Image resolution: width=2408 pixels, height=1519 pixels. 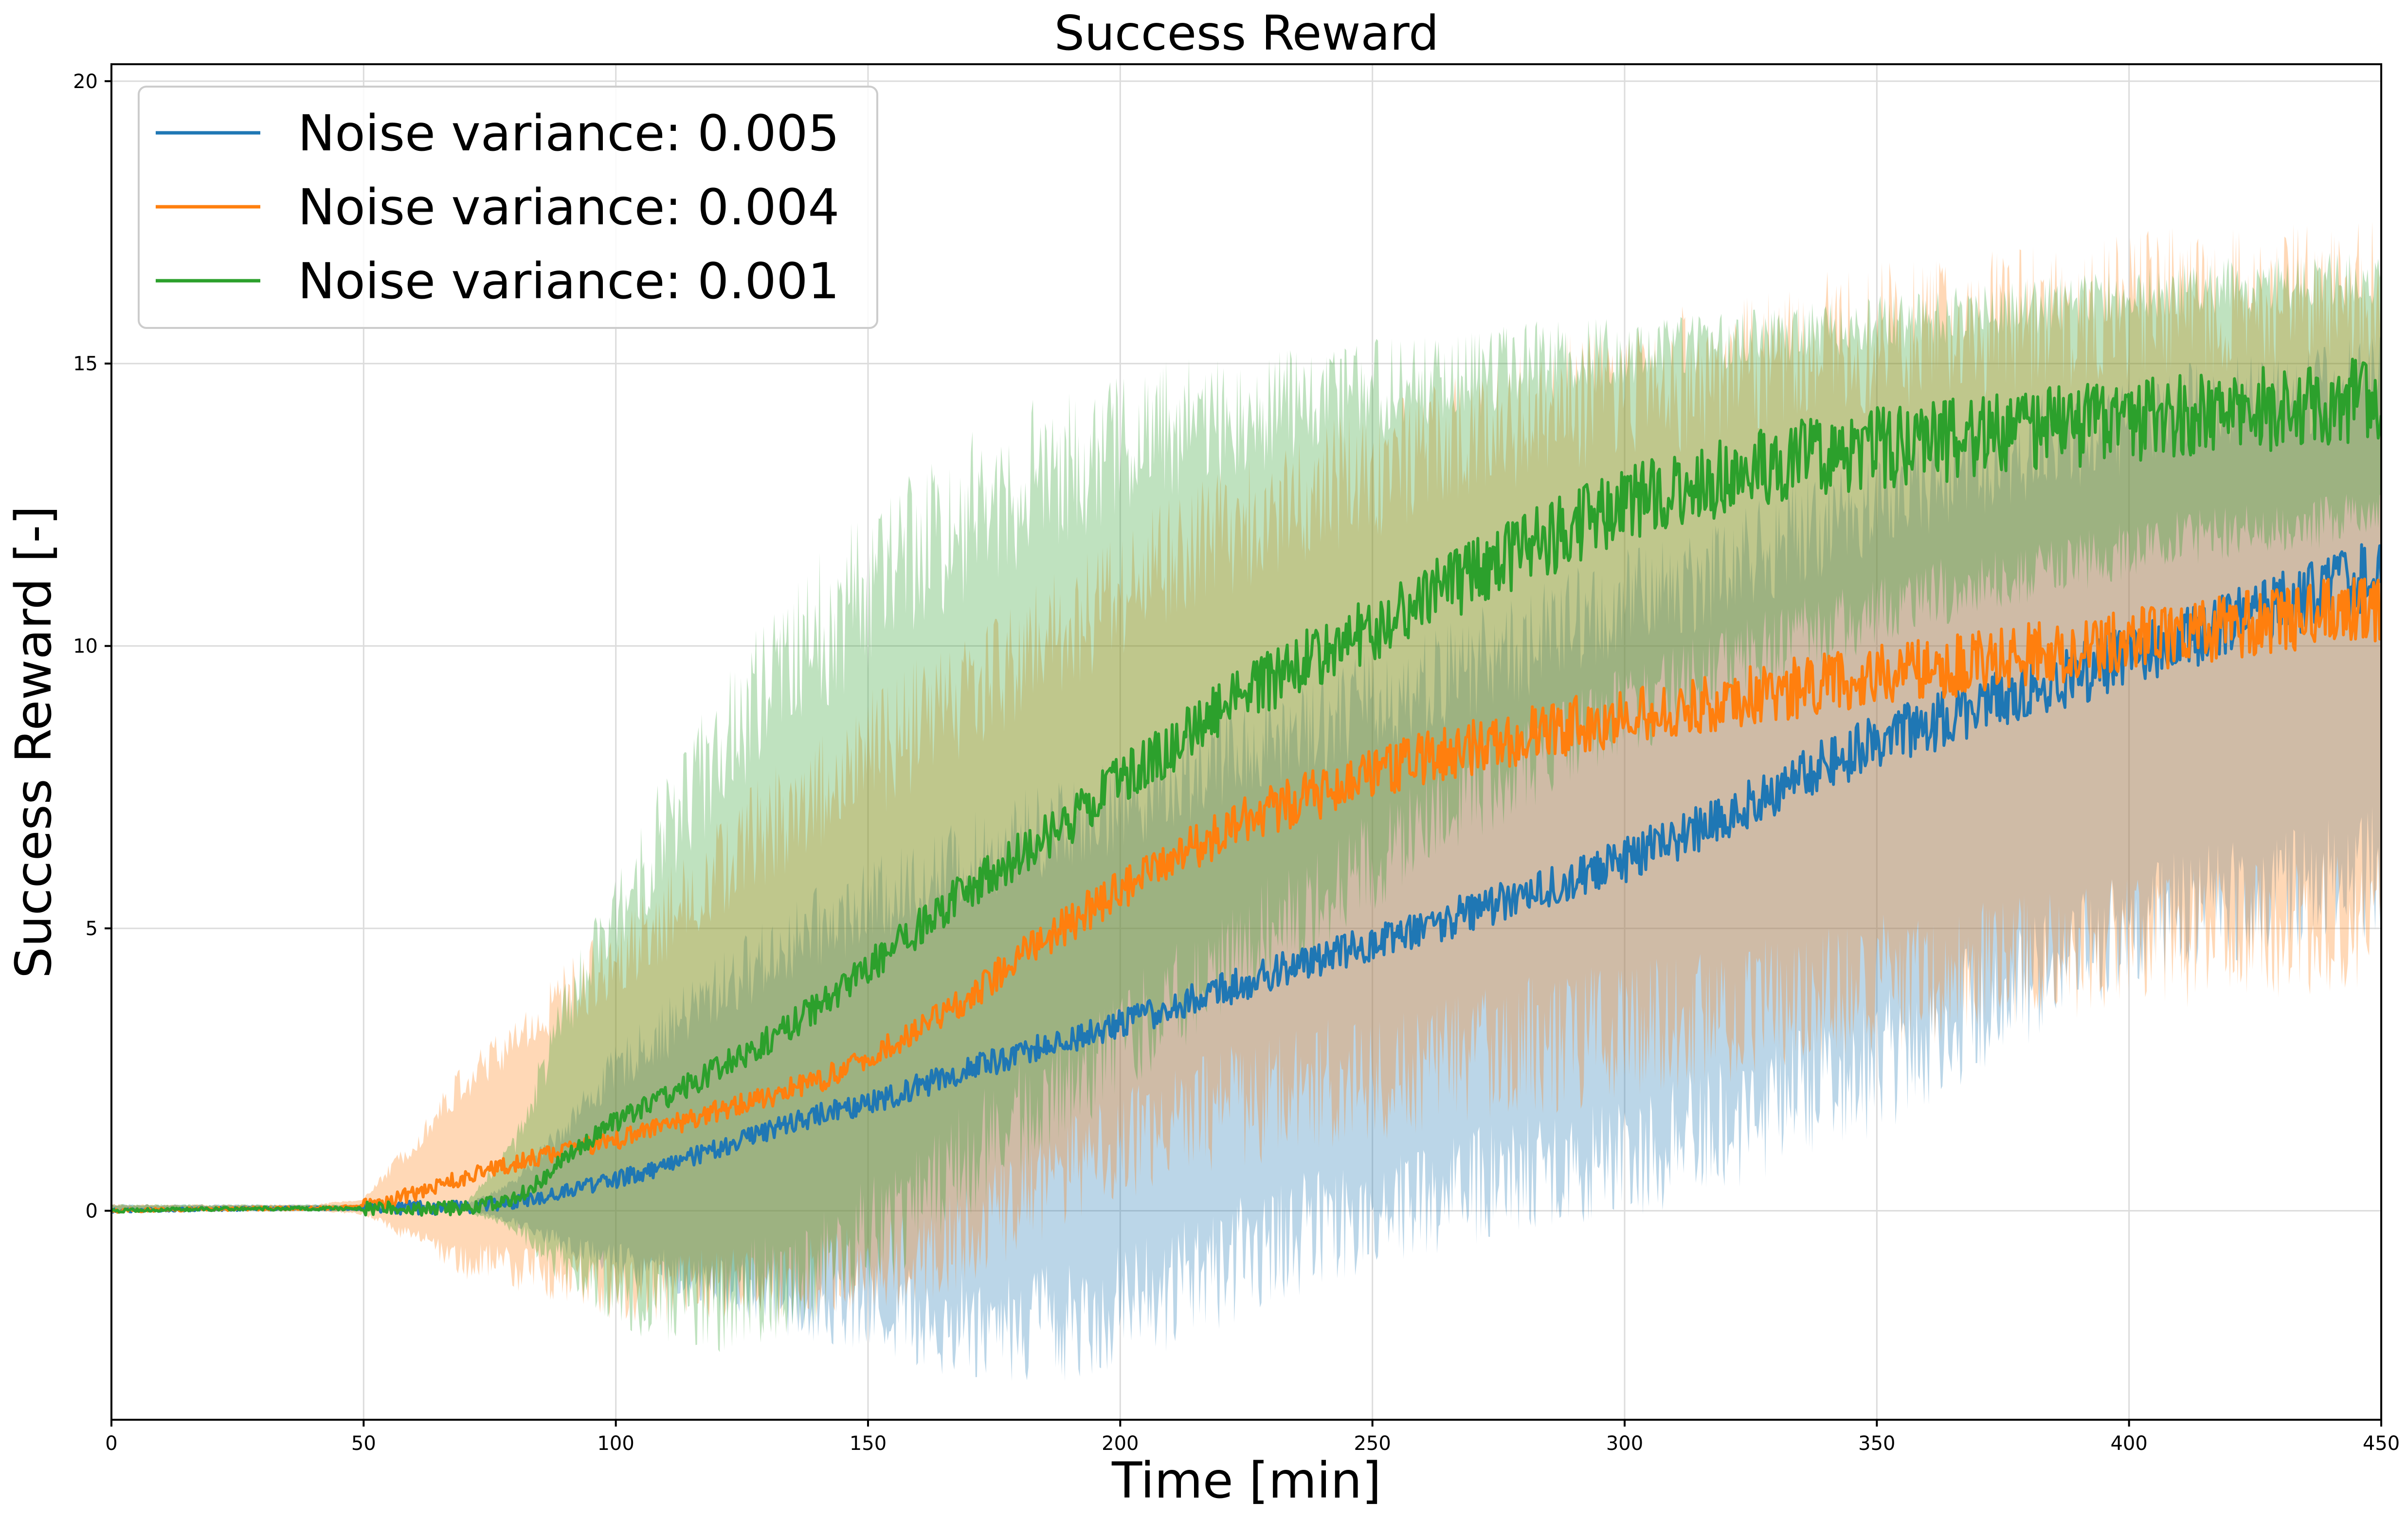 I want to click on y-tick-label: 5, so click(x=92, y=929).